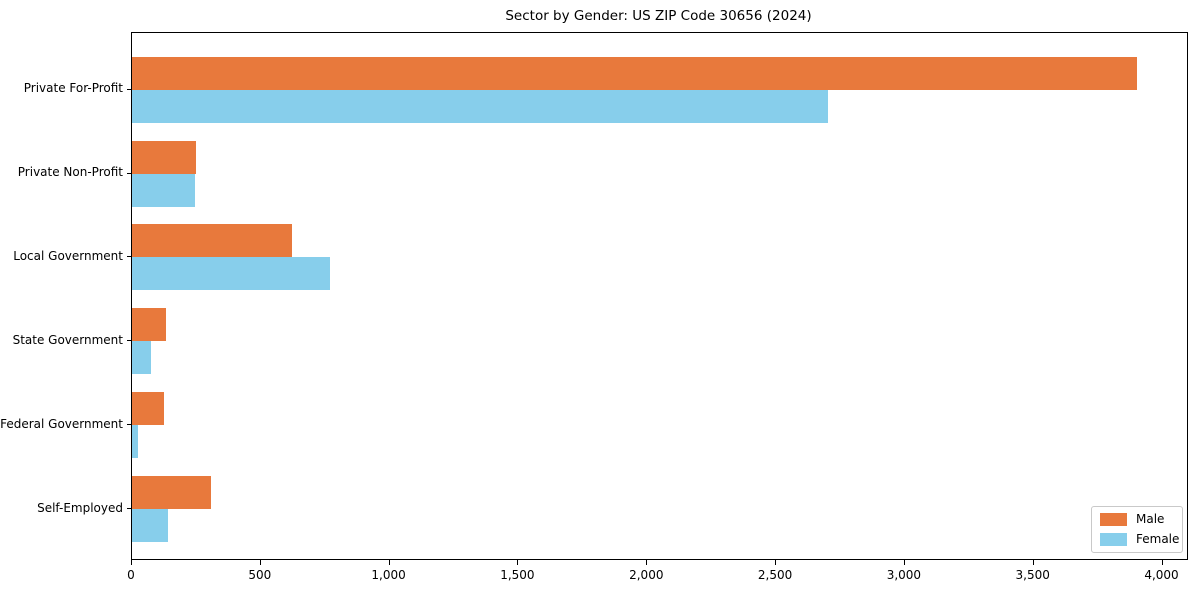 This screenshot has height=600, width=1200. I want to click on x-tick-label: 3,500, so click(1032, 575).